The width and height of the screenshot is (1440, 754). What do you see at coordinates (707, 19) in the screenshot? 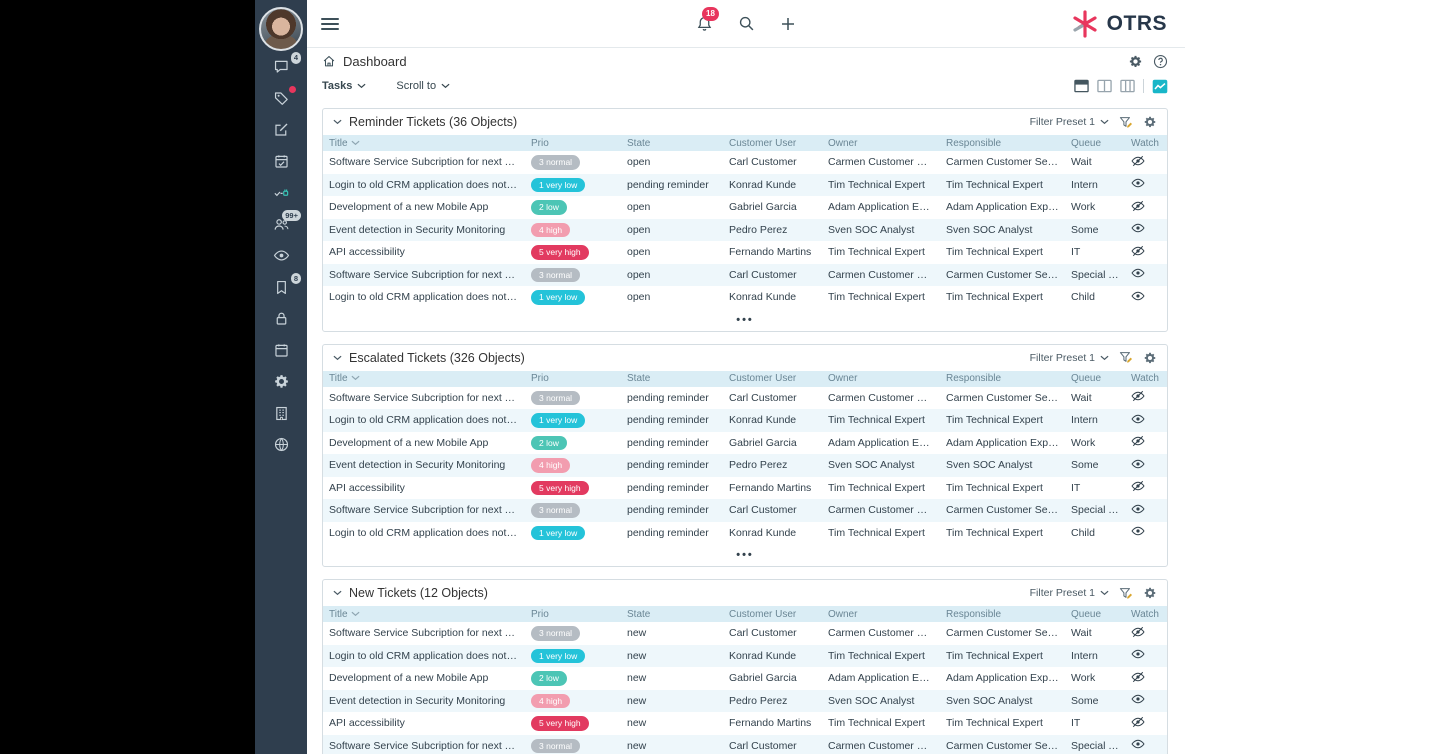
I see `notifications-button: 18` at bounding box center [707, 19].